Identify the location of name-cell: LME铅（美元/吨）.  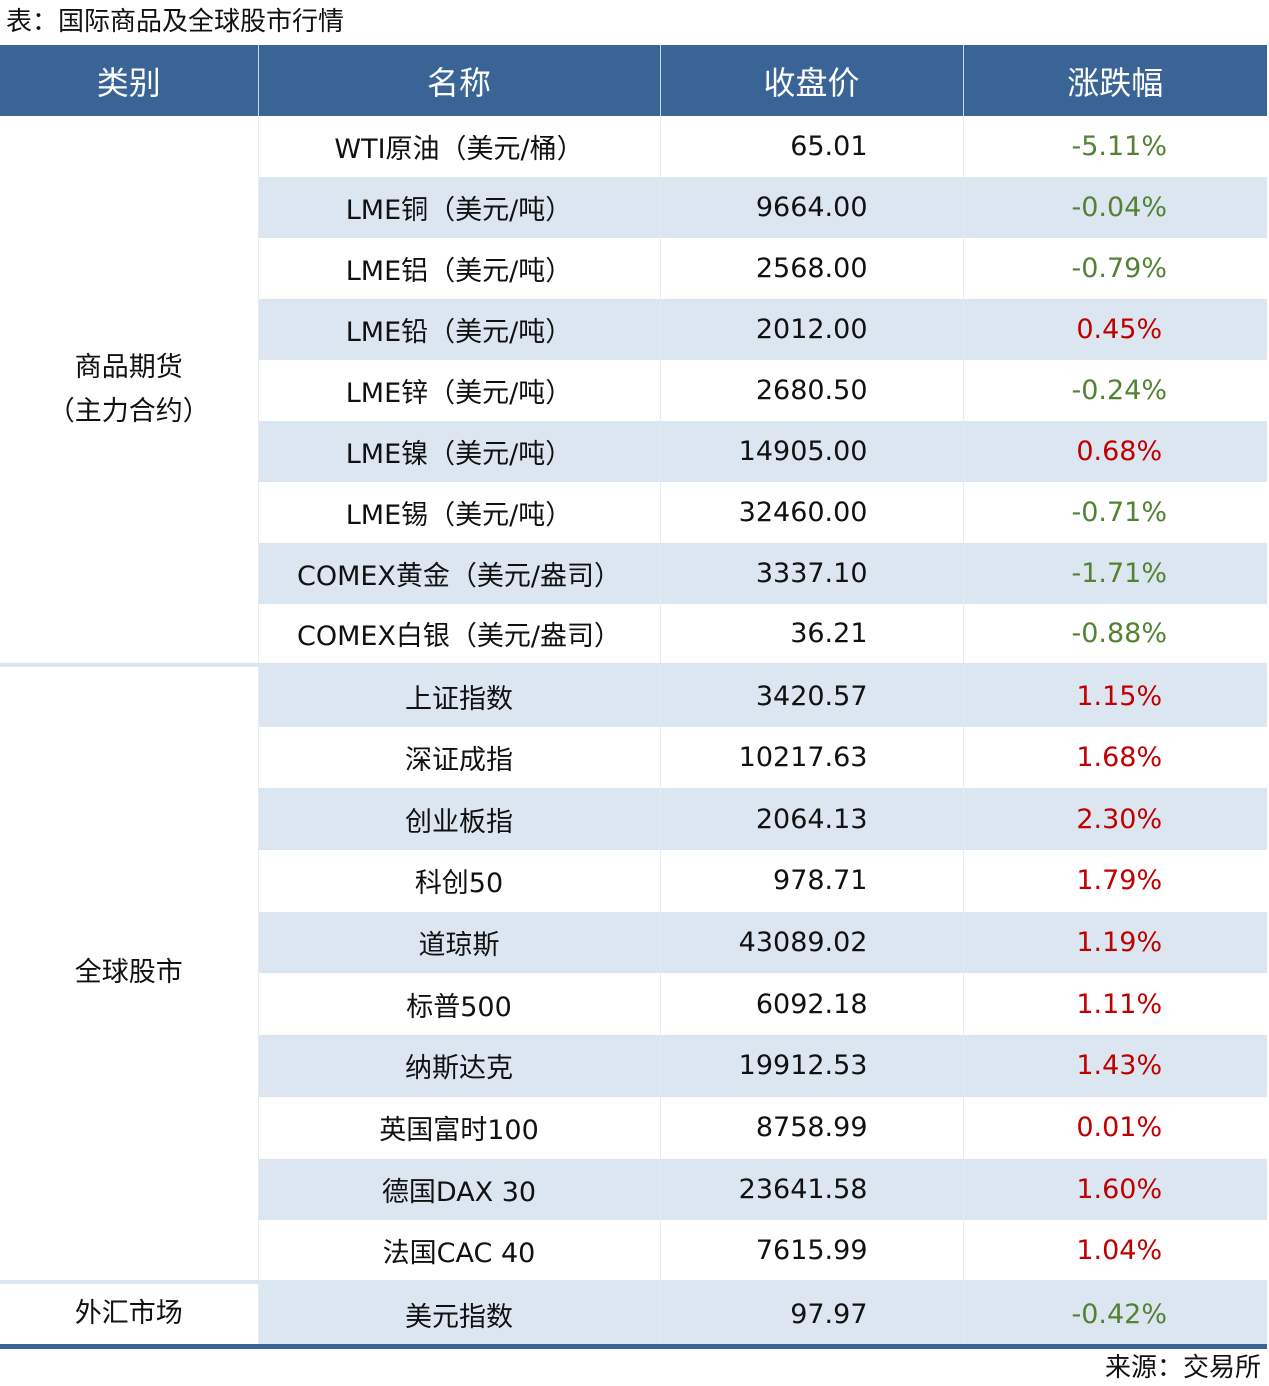
(458, 329).